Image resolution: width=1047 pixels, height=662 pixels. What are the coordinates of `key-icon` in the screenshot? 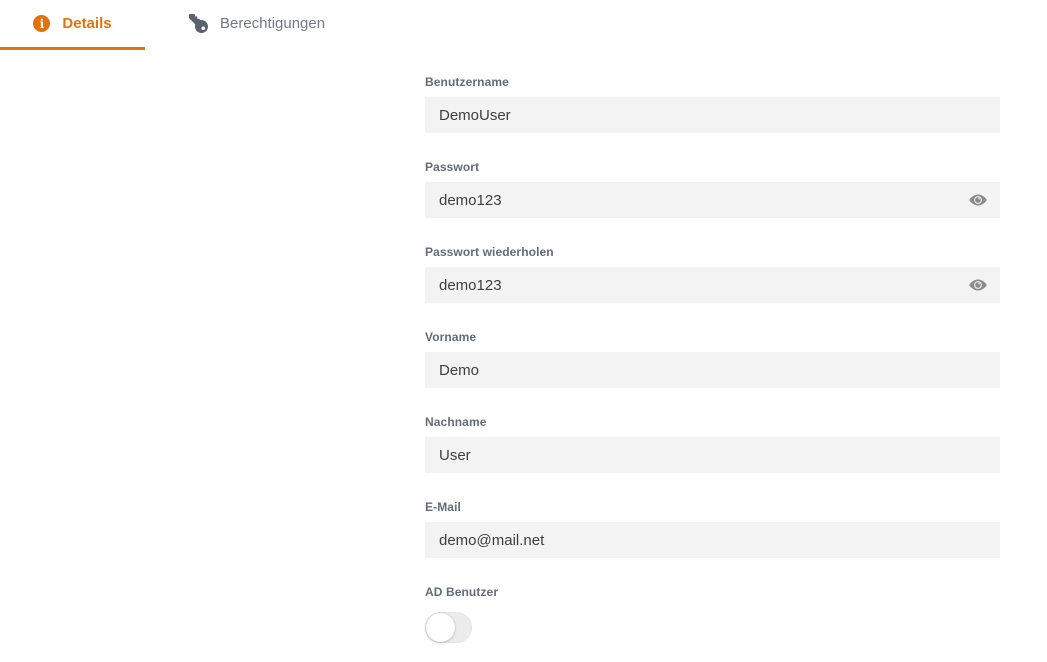 It's located at (198, 23).